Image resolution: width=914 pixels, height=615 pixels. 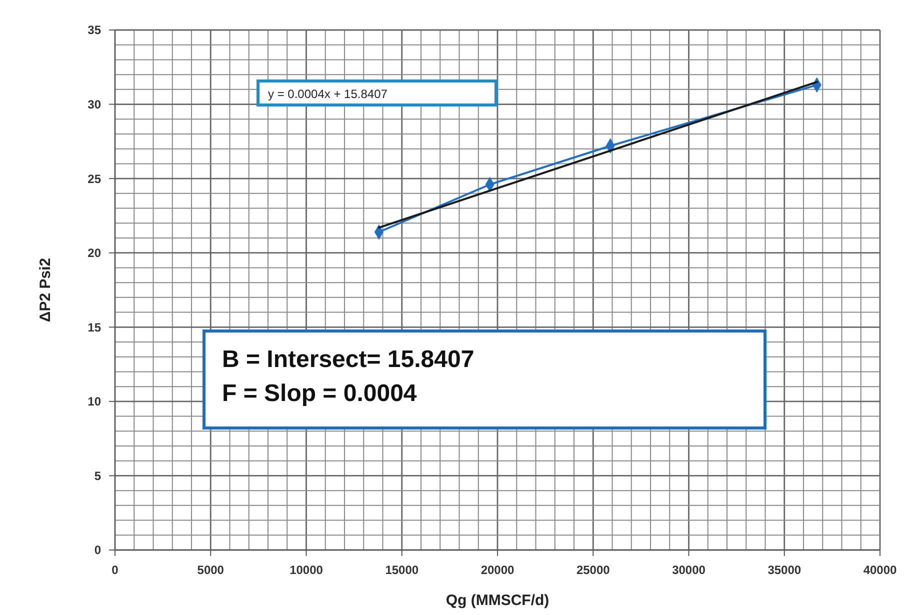 What do you see at coordinates (348, 359) in the screenshot?
I see `annotation: B = Intersect= 15.8407` at bounding box center [348, 359].